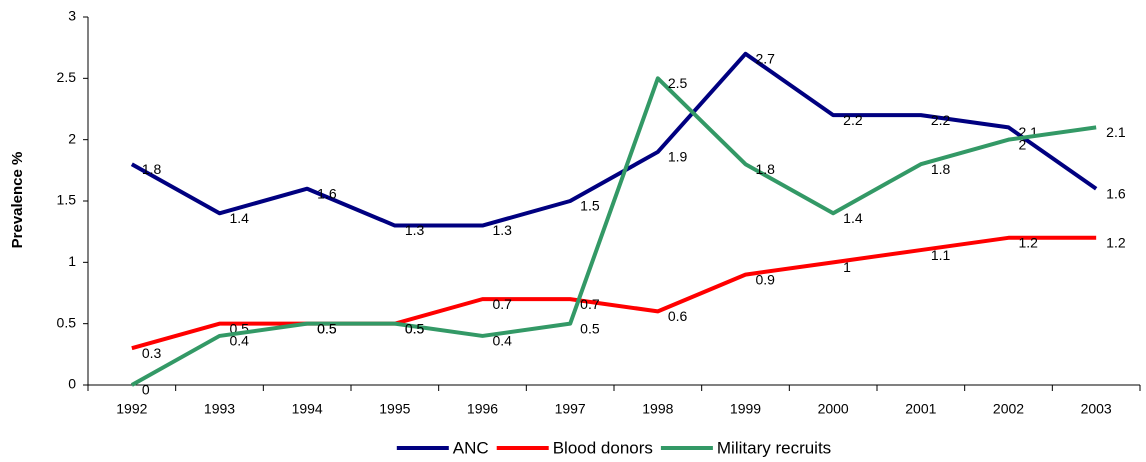 The height and width of the screenshot is (462, 1146). I want to click on x-tick-label: 1998, so click(657, 409).